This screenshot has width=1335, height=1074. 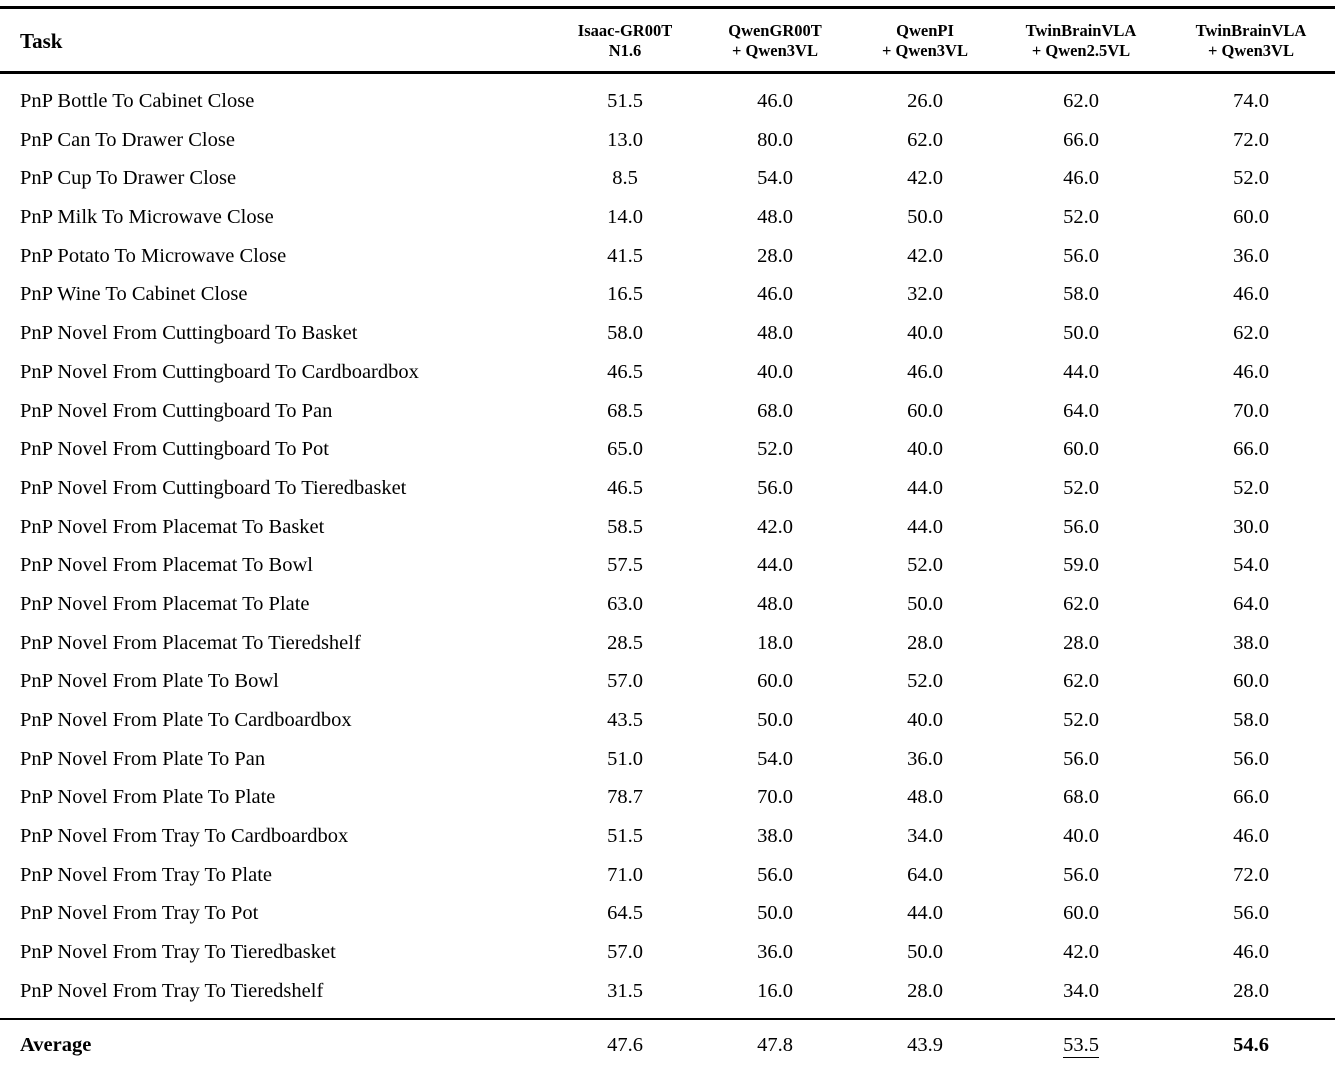 What do you see at coordinates (1251, 526) in the screenshot?
I see `value-cell: 30.0` at bounding box center [1251, 526].